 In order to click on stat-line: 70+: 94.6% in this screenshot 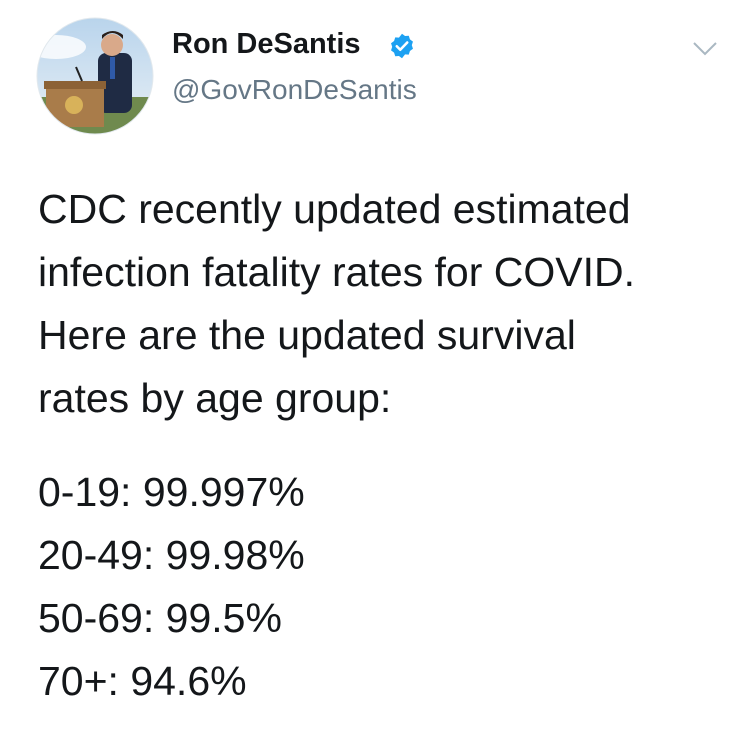, I will do `click(142, 681)`.